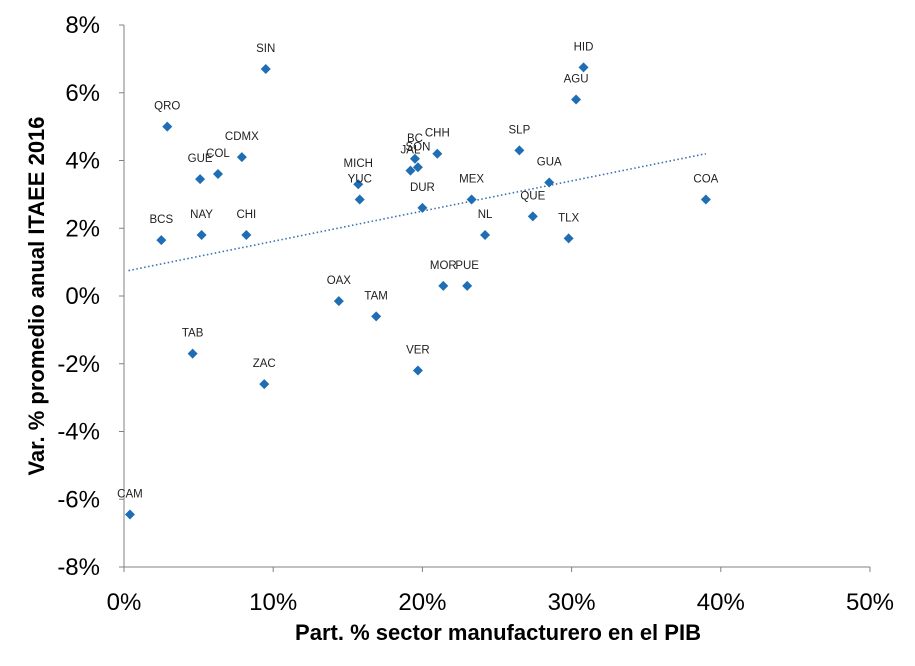 The width and height of the screenshot is (915, 666). Describe the element at coordinates (78, 364) in the screenshot. I see `y-tick-label: -2%` at that location.